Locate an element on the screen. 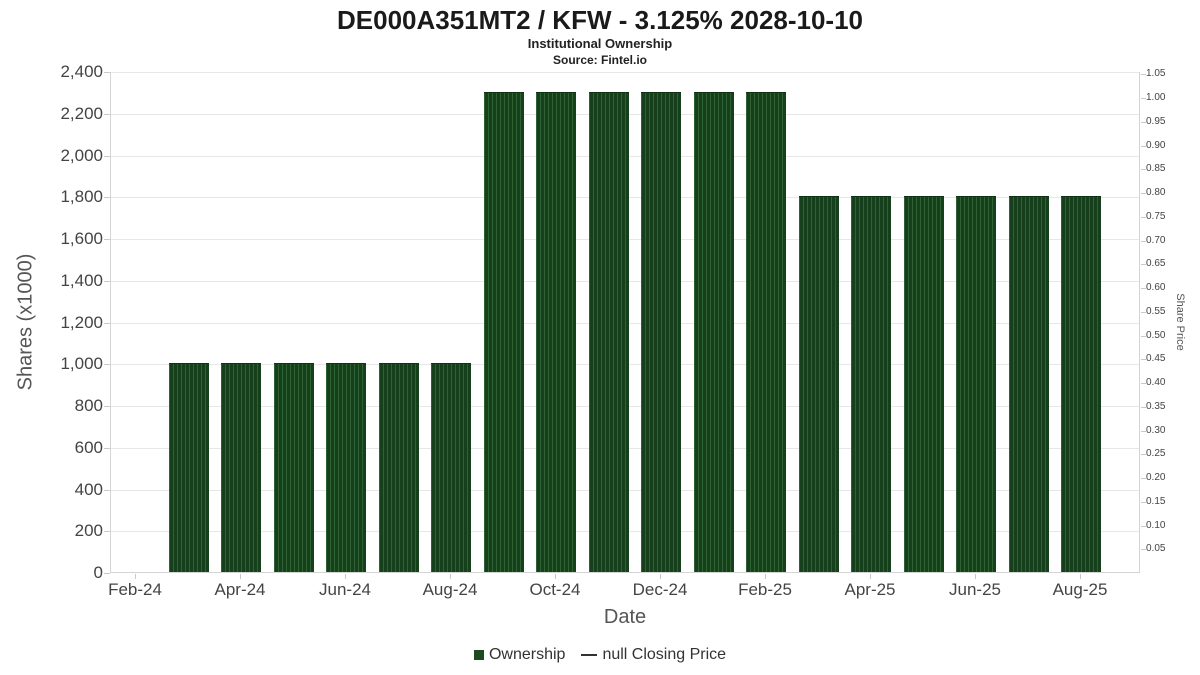 The width and height of the screenshot is (1200, 675). x-axis-title: Date is located at coordinates (625, 617).